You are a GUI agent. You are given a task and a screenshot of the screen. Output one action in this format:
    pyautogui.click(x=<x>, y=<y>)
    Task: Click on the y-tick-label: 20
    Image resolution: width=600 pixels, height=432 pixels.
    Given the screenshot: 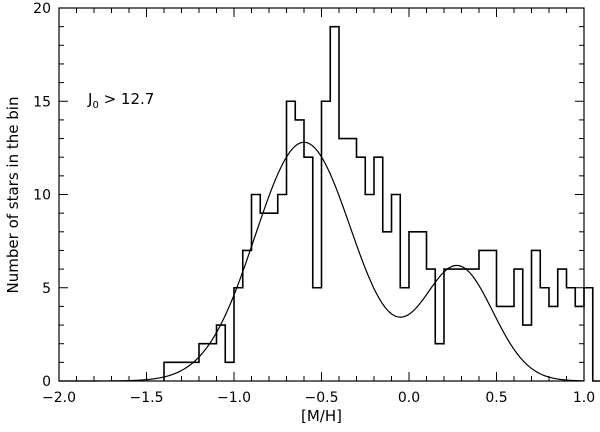 What is the action you would take?
    pyautogui.click(x=42, y=9)
    